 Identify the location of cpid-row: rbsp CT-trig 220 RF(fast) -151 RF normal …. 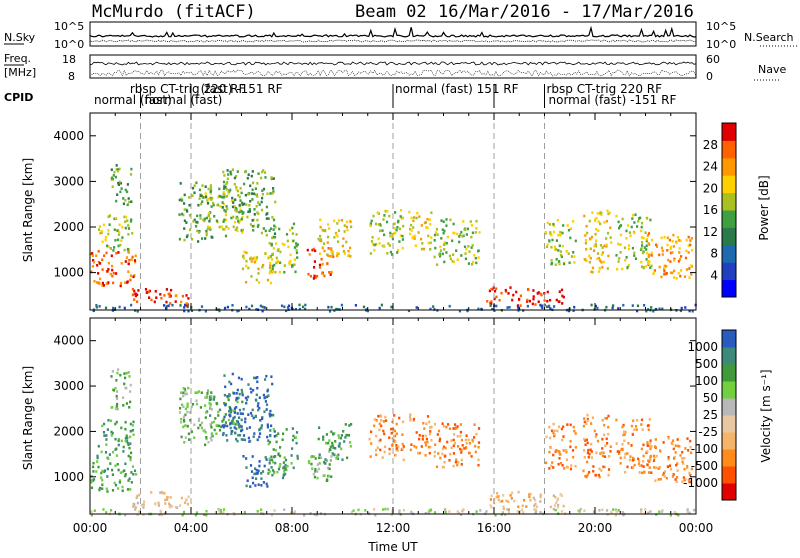
(385, 95).